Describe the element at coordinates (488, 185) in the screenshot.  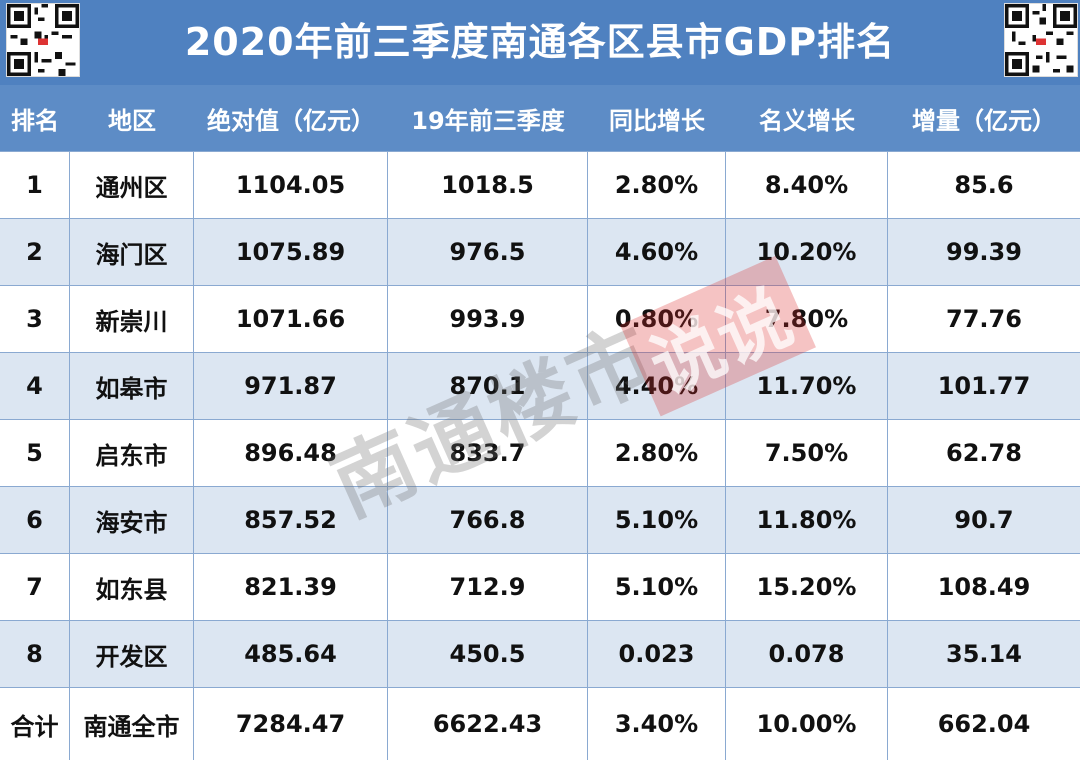
I see `table-cell: 1018.5` at that location.